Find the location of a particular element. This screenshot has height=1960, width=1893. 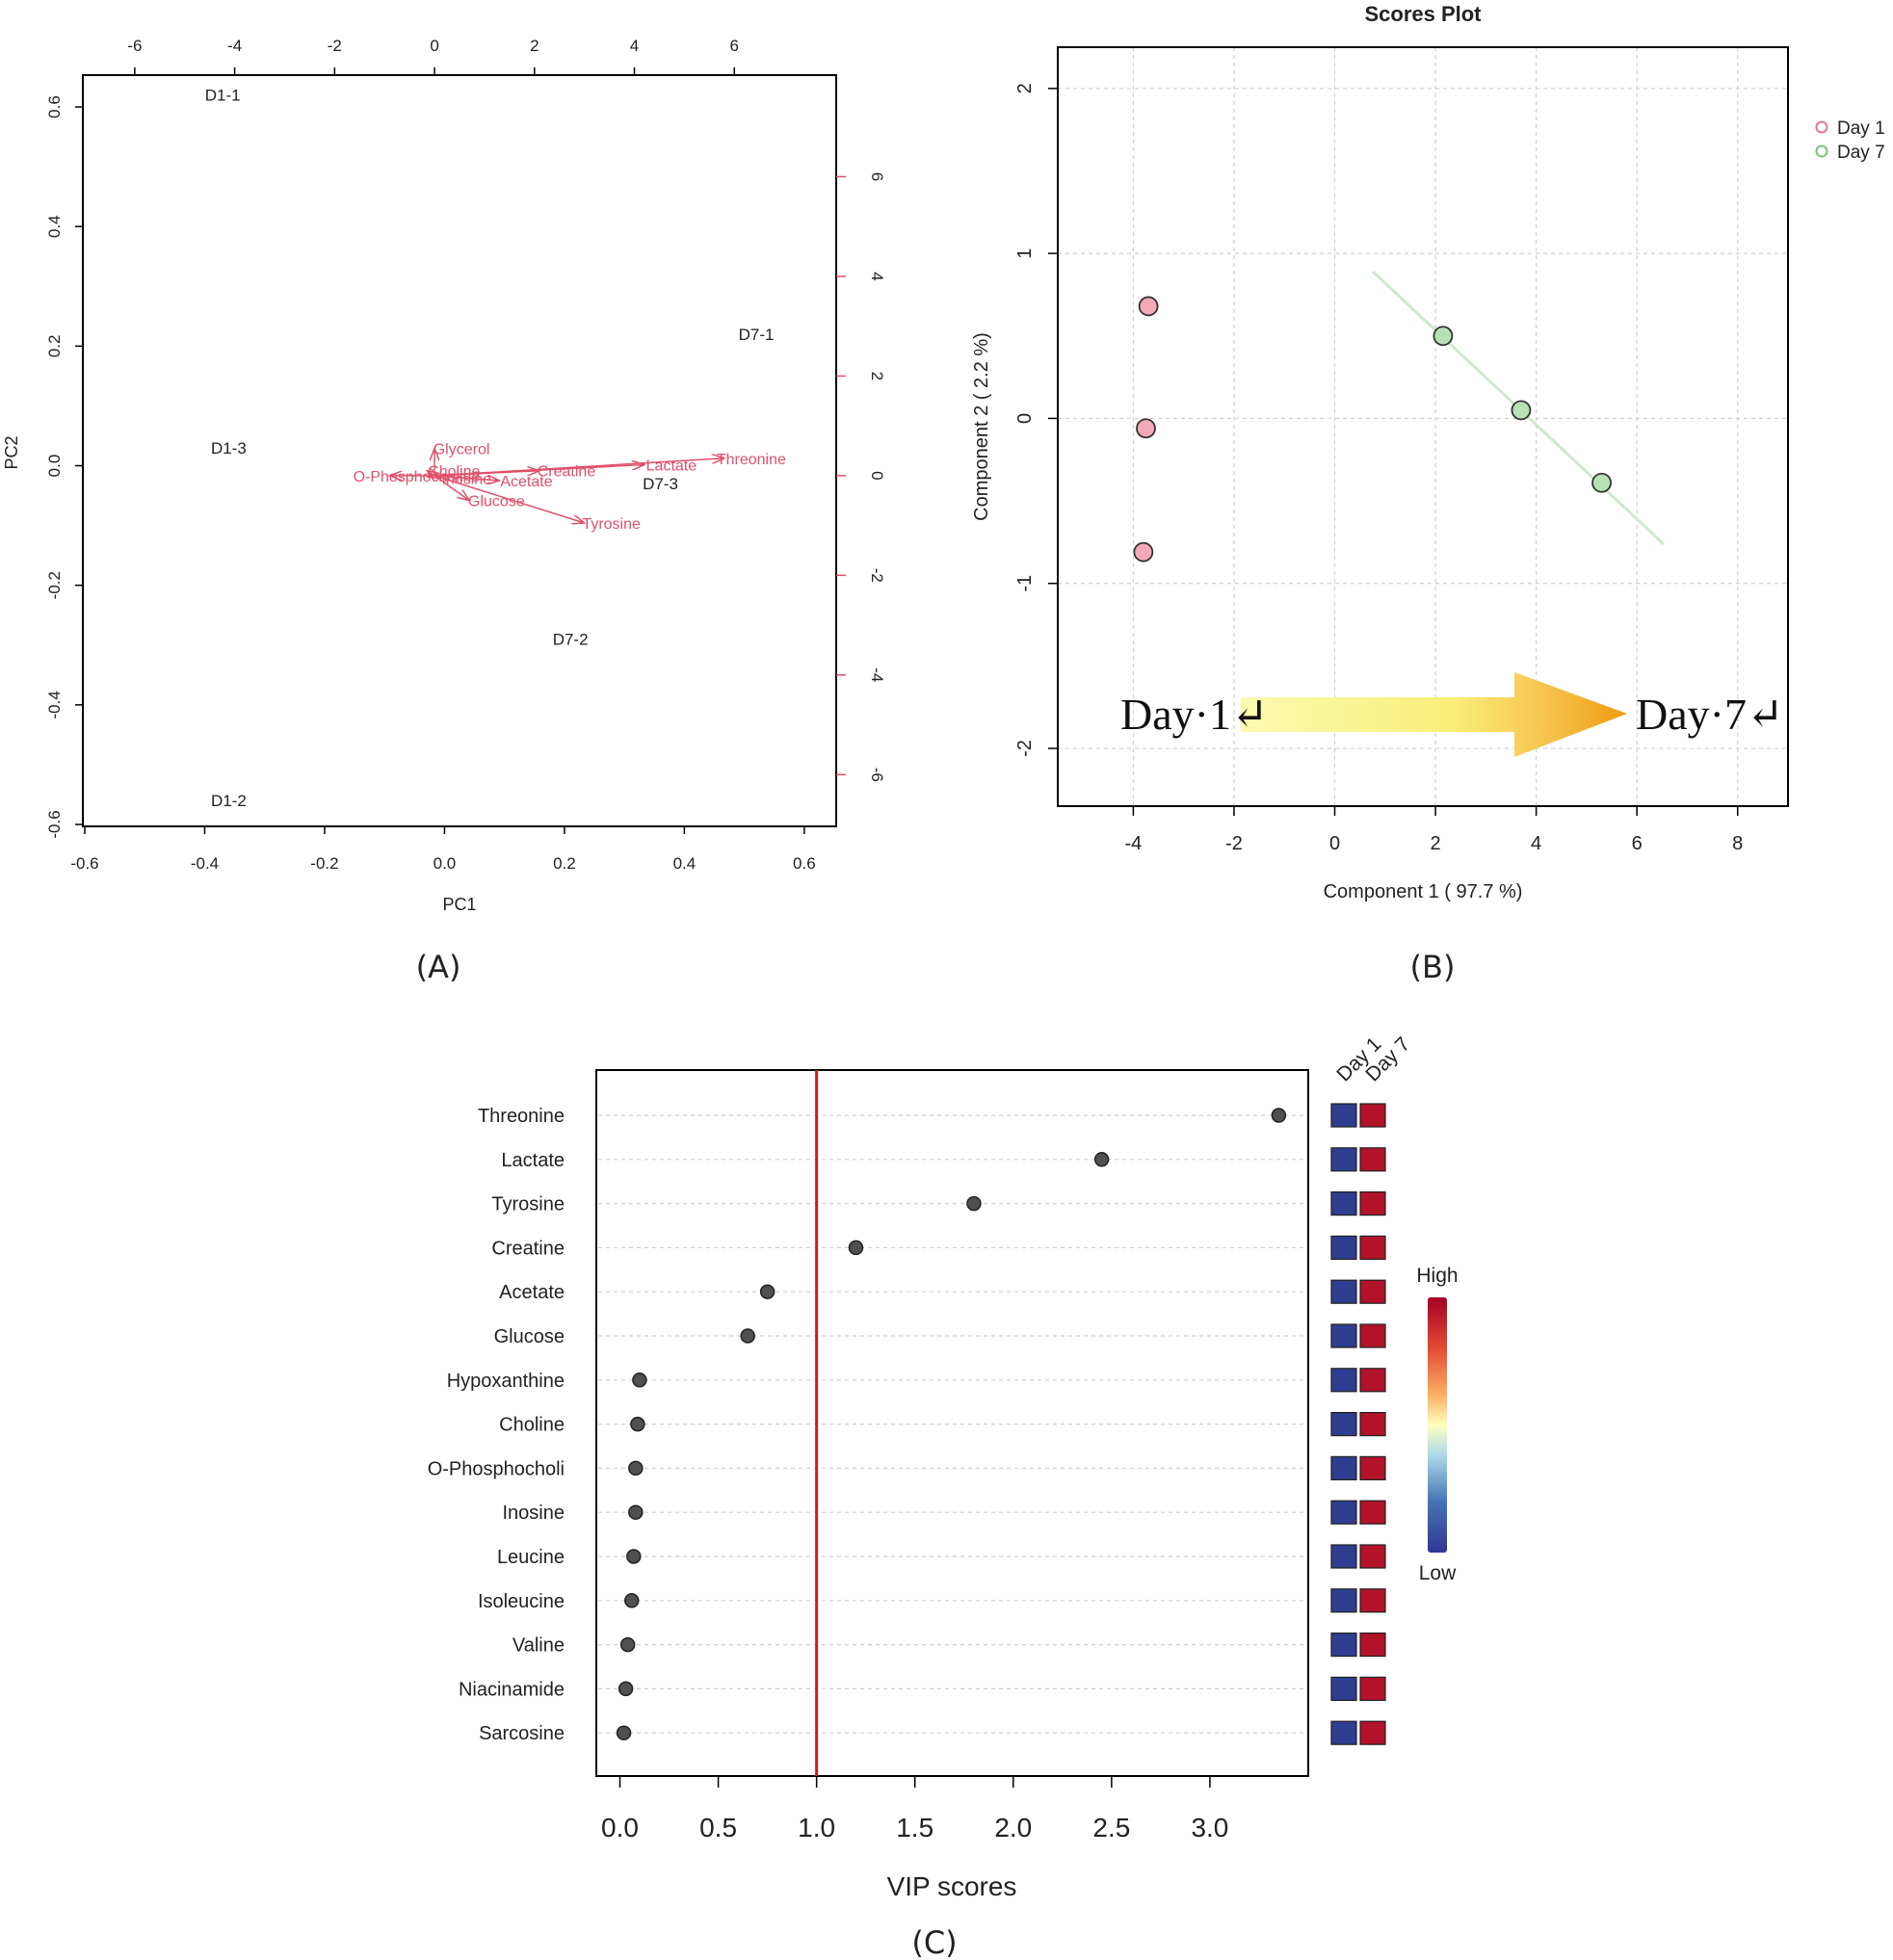

panel-a-top-tick-label: 2 is located at coordinates (534, 46).